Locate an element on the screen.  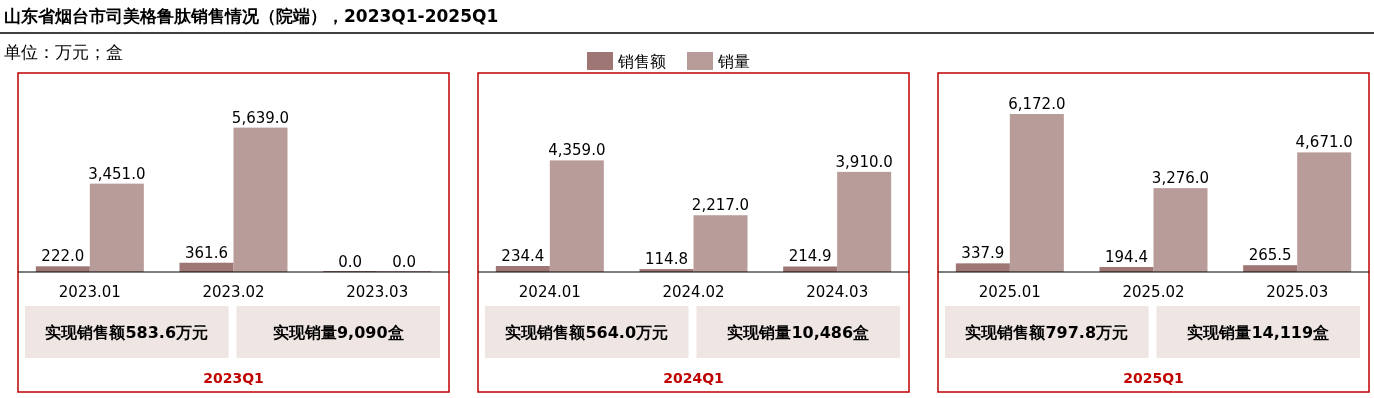
data-label: 114.8 is located at coordinates (666, 259).